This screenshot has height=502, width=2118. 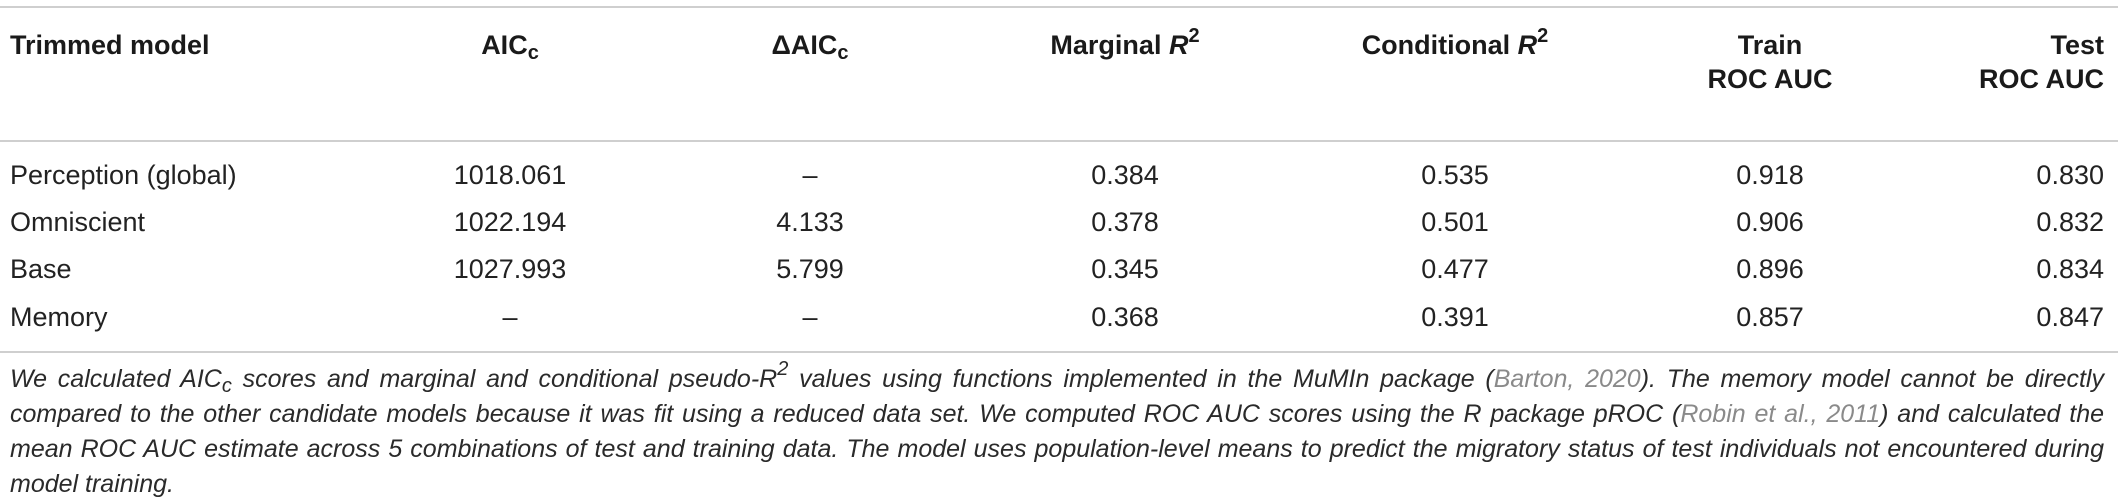 What do you see at coordinates (78, 222) in the screenshot?
I see `cell-model: Omniscient` at bounding box center [78, 222].